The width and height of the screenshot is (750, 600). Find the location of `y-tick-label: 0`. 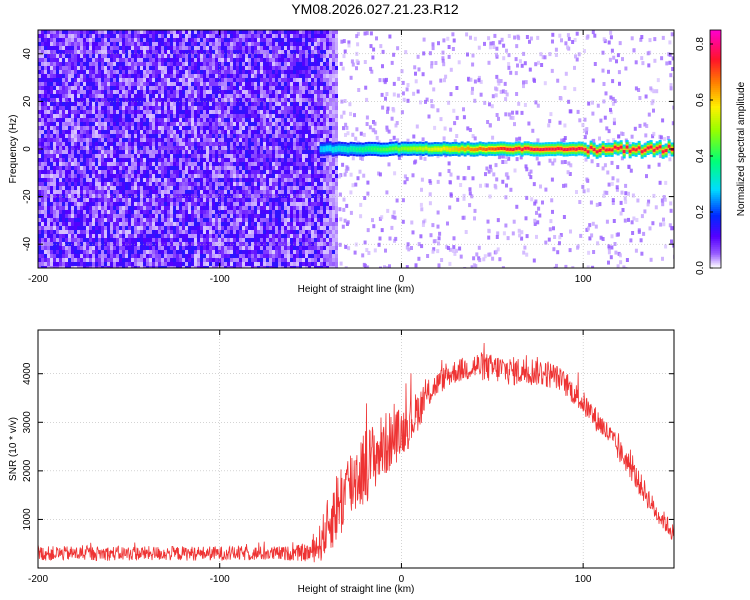

y-tick-label: 0 is located at coordinates (27, 149).